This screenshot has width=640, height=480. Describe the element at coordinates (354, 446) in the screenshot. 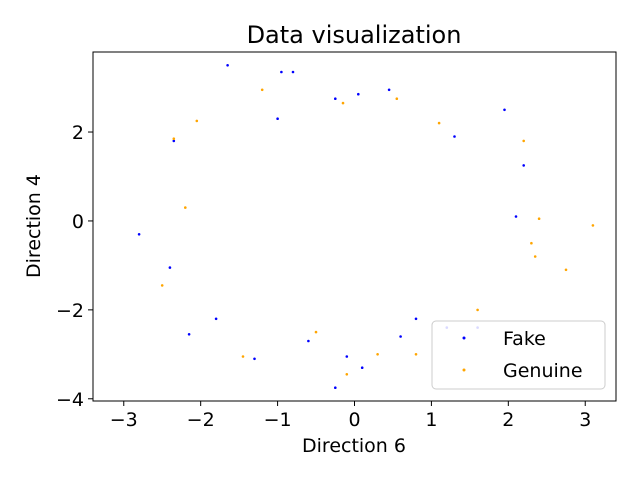

I see `x-axis-label: Direction 6` at that location.